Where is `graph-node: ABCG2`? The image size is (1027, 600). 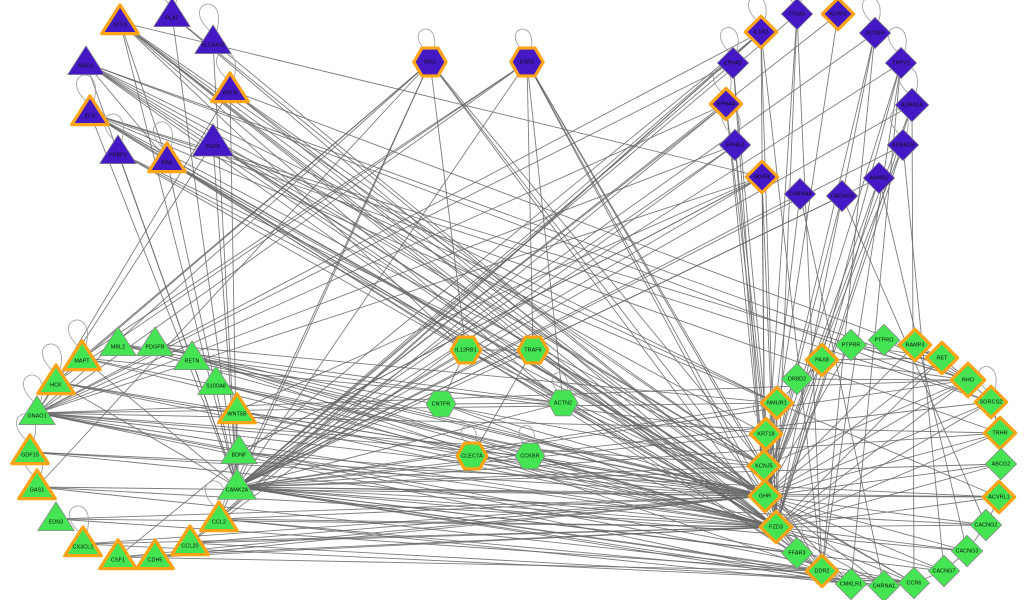
graph-node: ABCG2 is located at coordinates (1001, 464).